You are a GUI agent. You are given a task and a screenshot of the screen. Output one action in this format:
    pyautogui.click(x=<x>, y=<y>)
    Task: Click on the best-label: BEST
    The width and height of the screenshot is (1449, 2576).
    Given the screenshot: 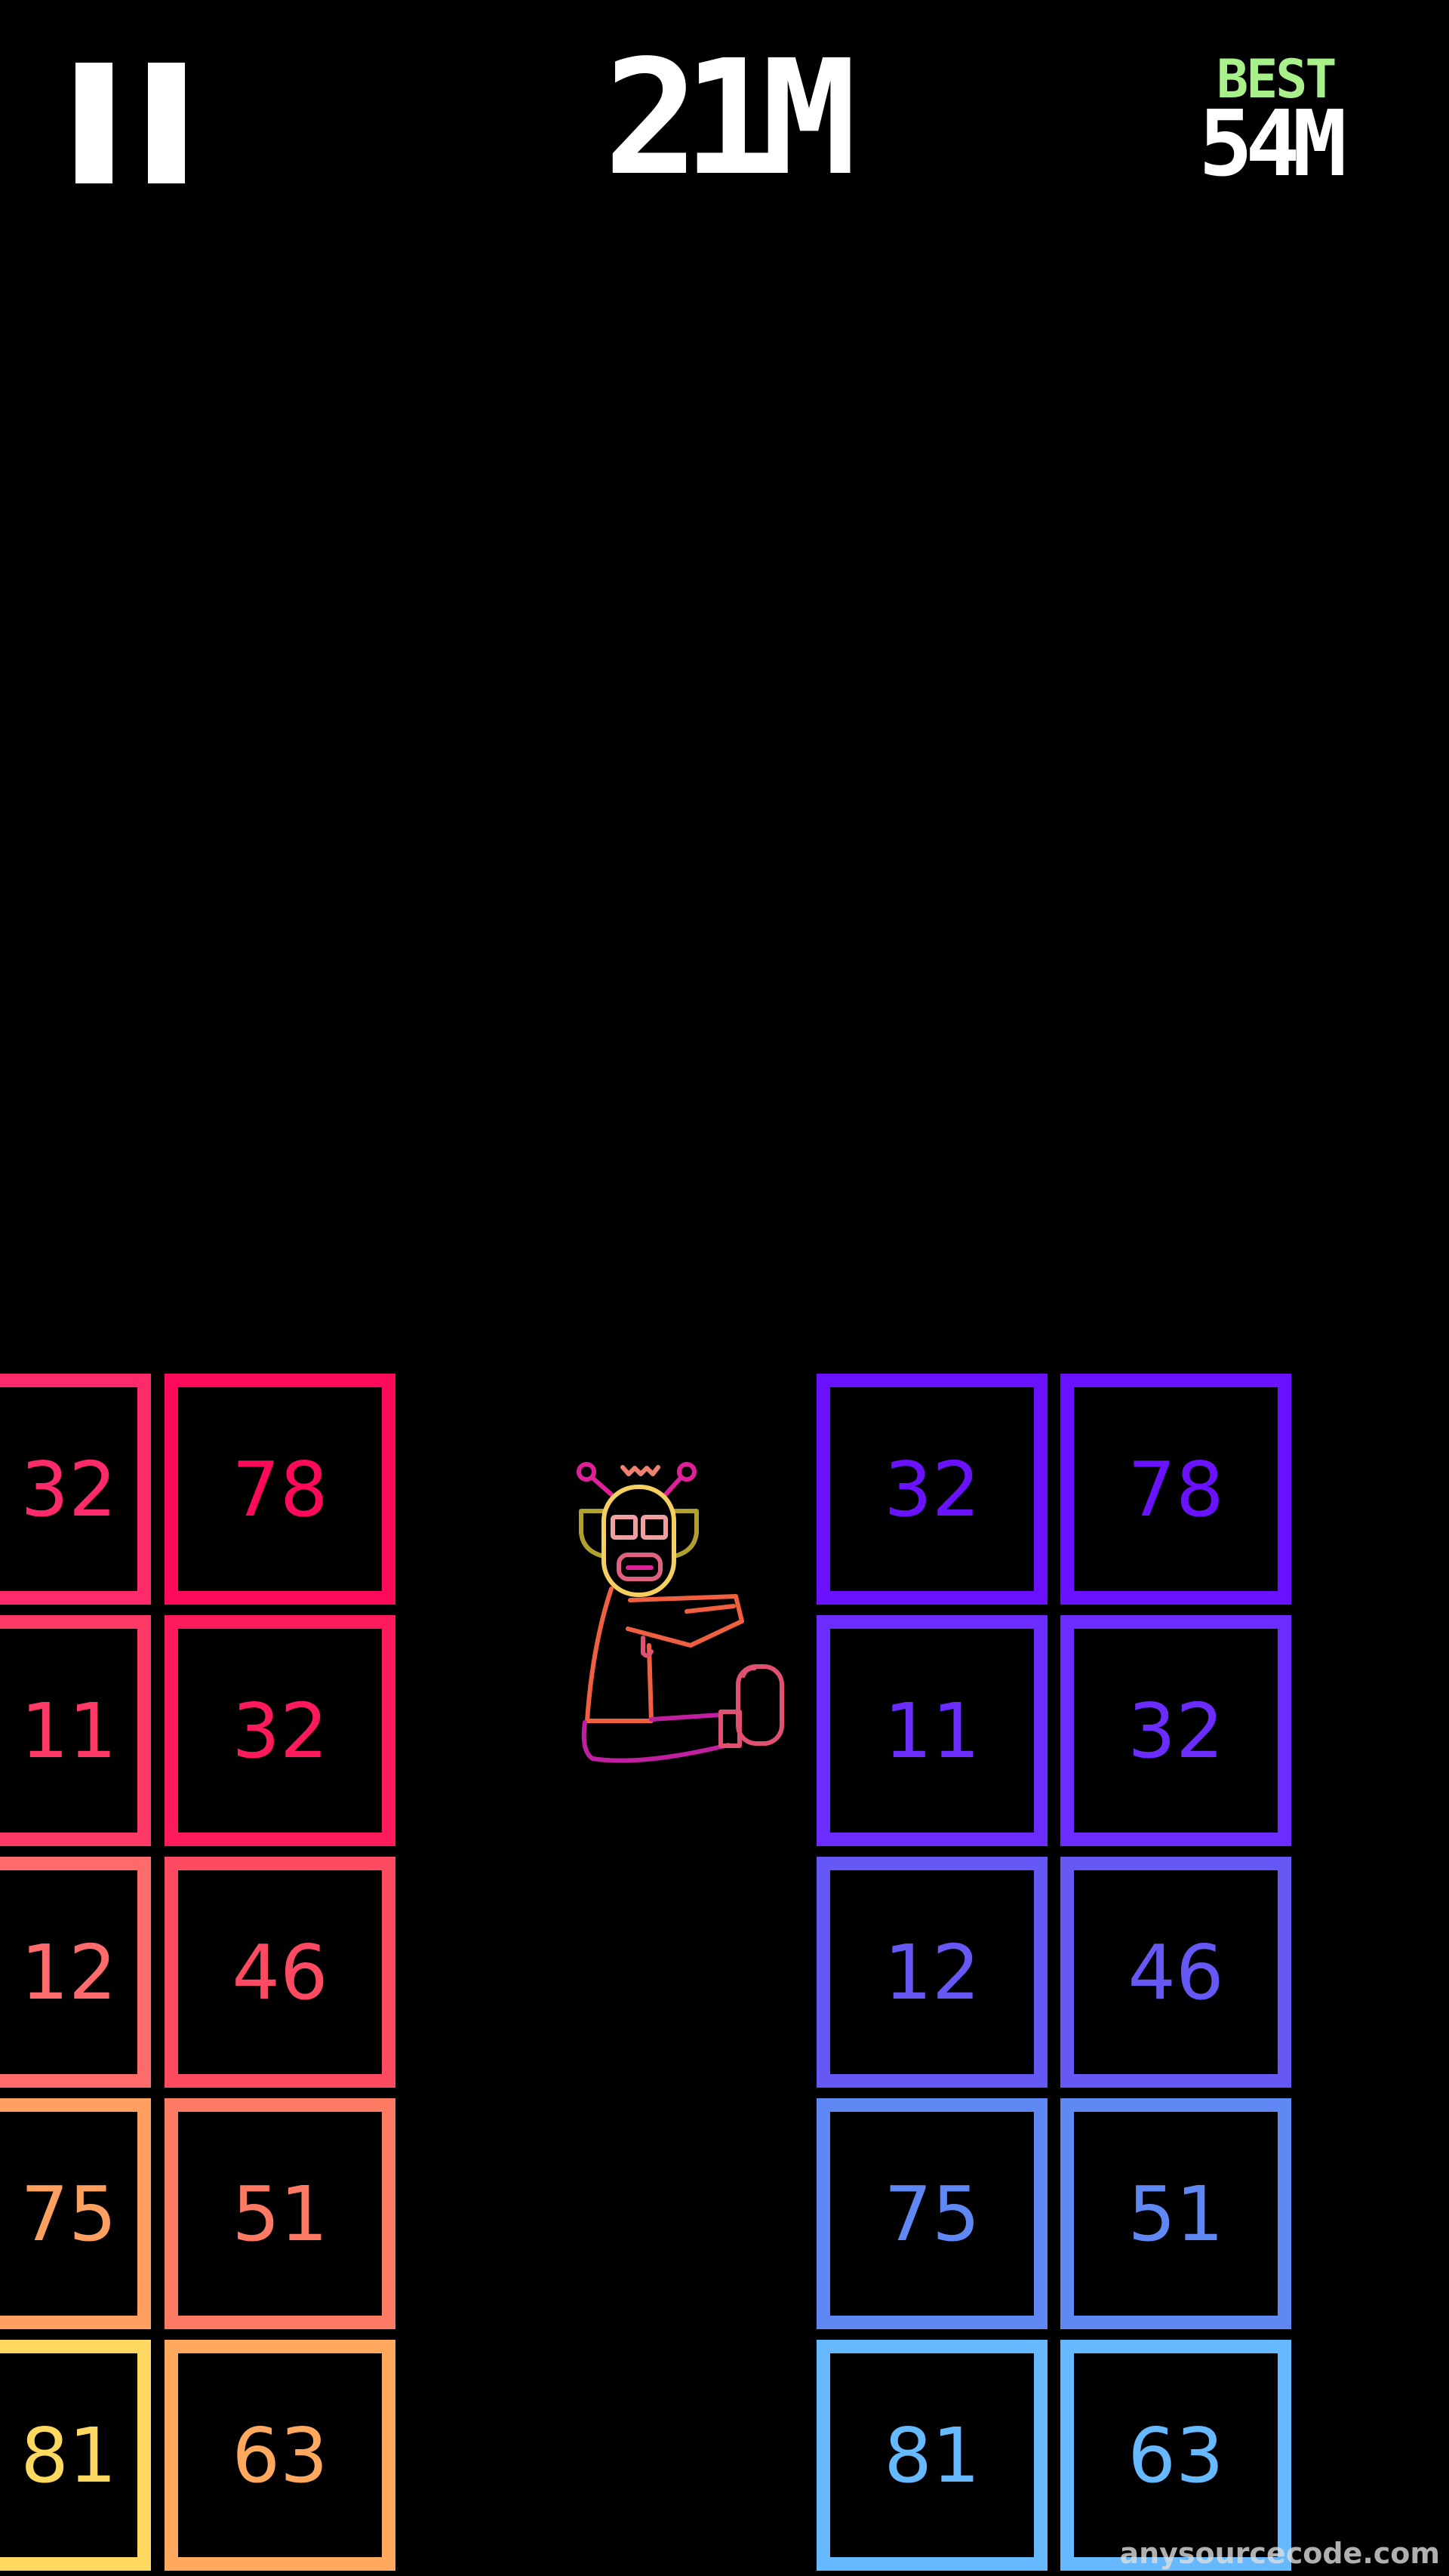 What is the action you would take?
    pyautogui.click(x=1277, y=79)
    